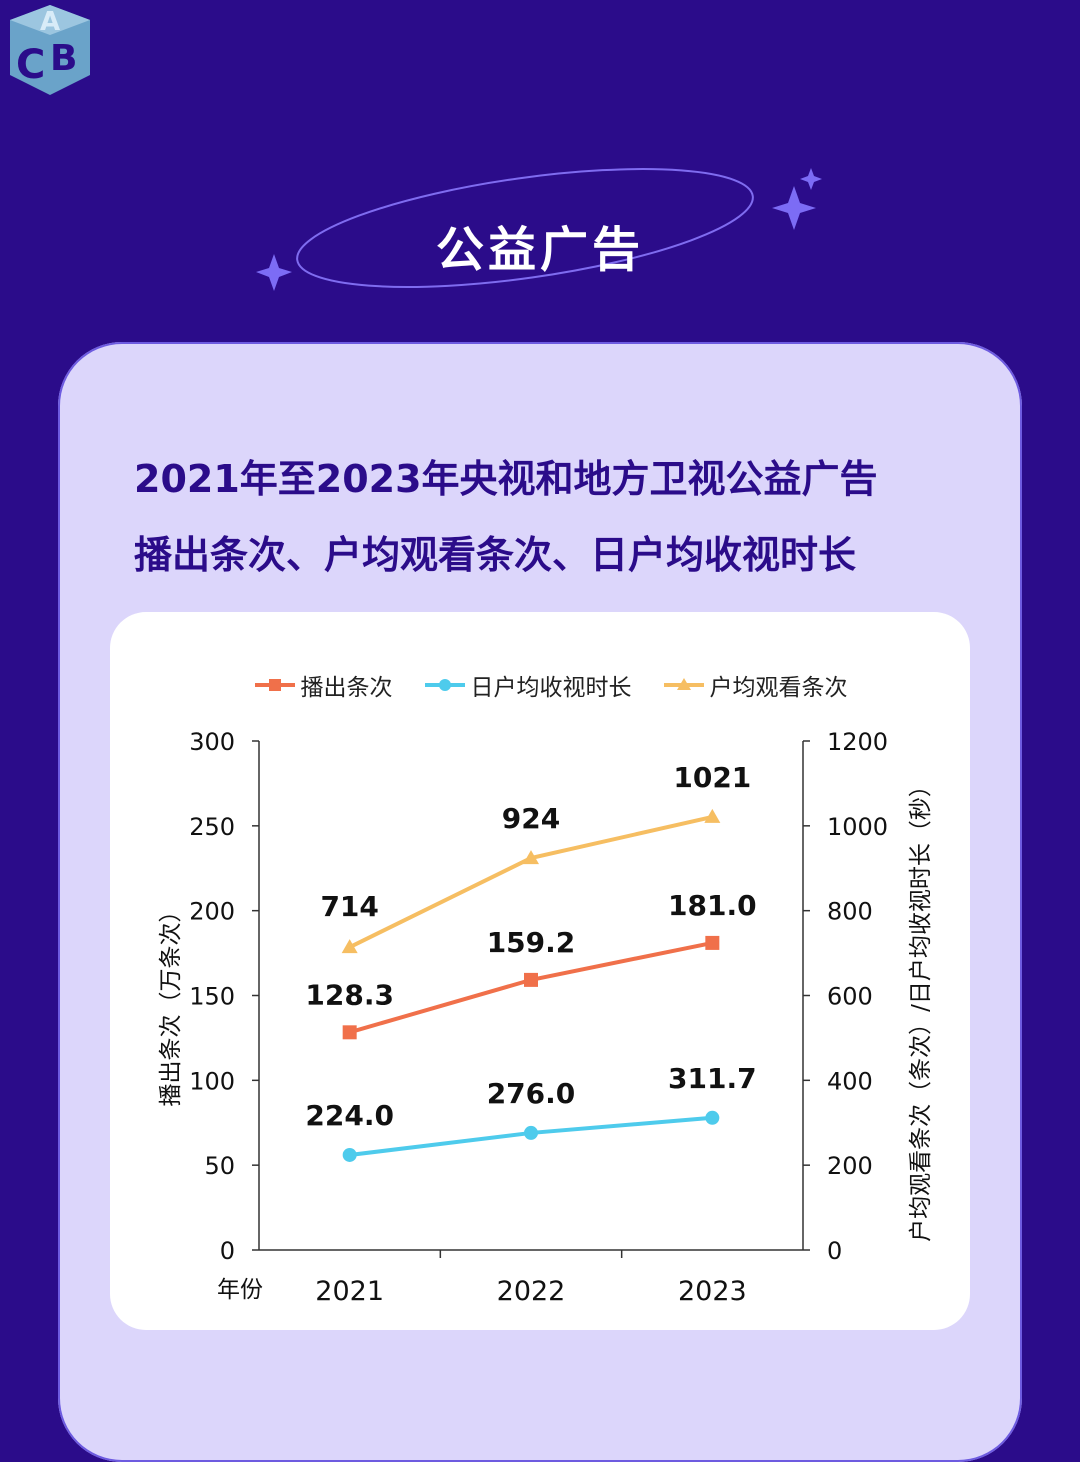  What do you see at coordinates (551, 688) in the screenshot?
I see `legend-label: 日户均收视时长` at bounding box center [551, 688].